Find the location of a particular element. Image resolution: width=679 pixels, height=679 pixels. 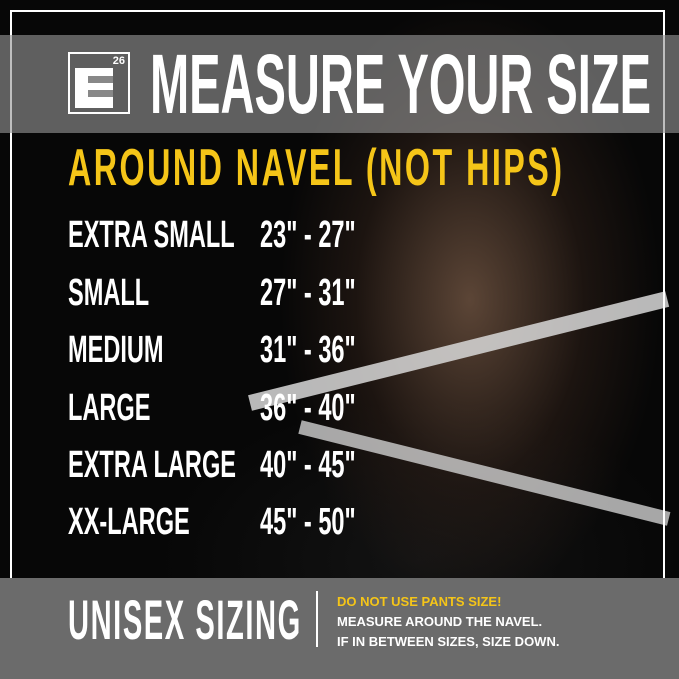

size-label: MEDIUM is located at coordinates (116, 350).